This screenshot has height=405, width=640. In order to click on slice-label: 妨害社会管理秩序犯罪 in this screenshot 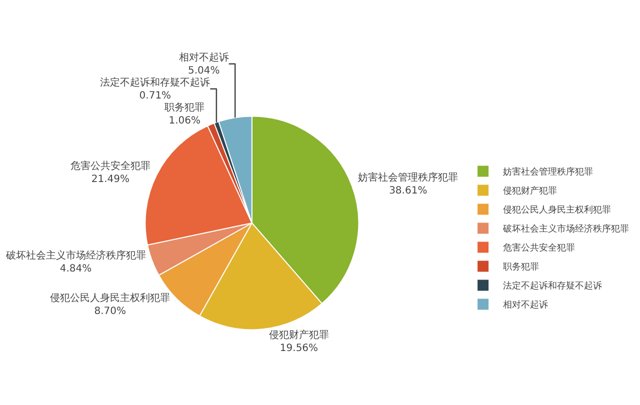, I will do `click(408, 178)`.